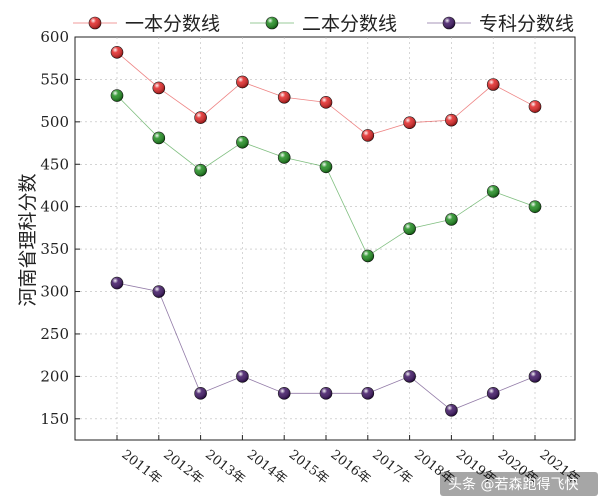 The image size is (600, 504). Describe the element at coordinates (54, 419) in the screenshot. I see `y-tick-label: 150` at that location.